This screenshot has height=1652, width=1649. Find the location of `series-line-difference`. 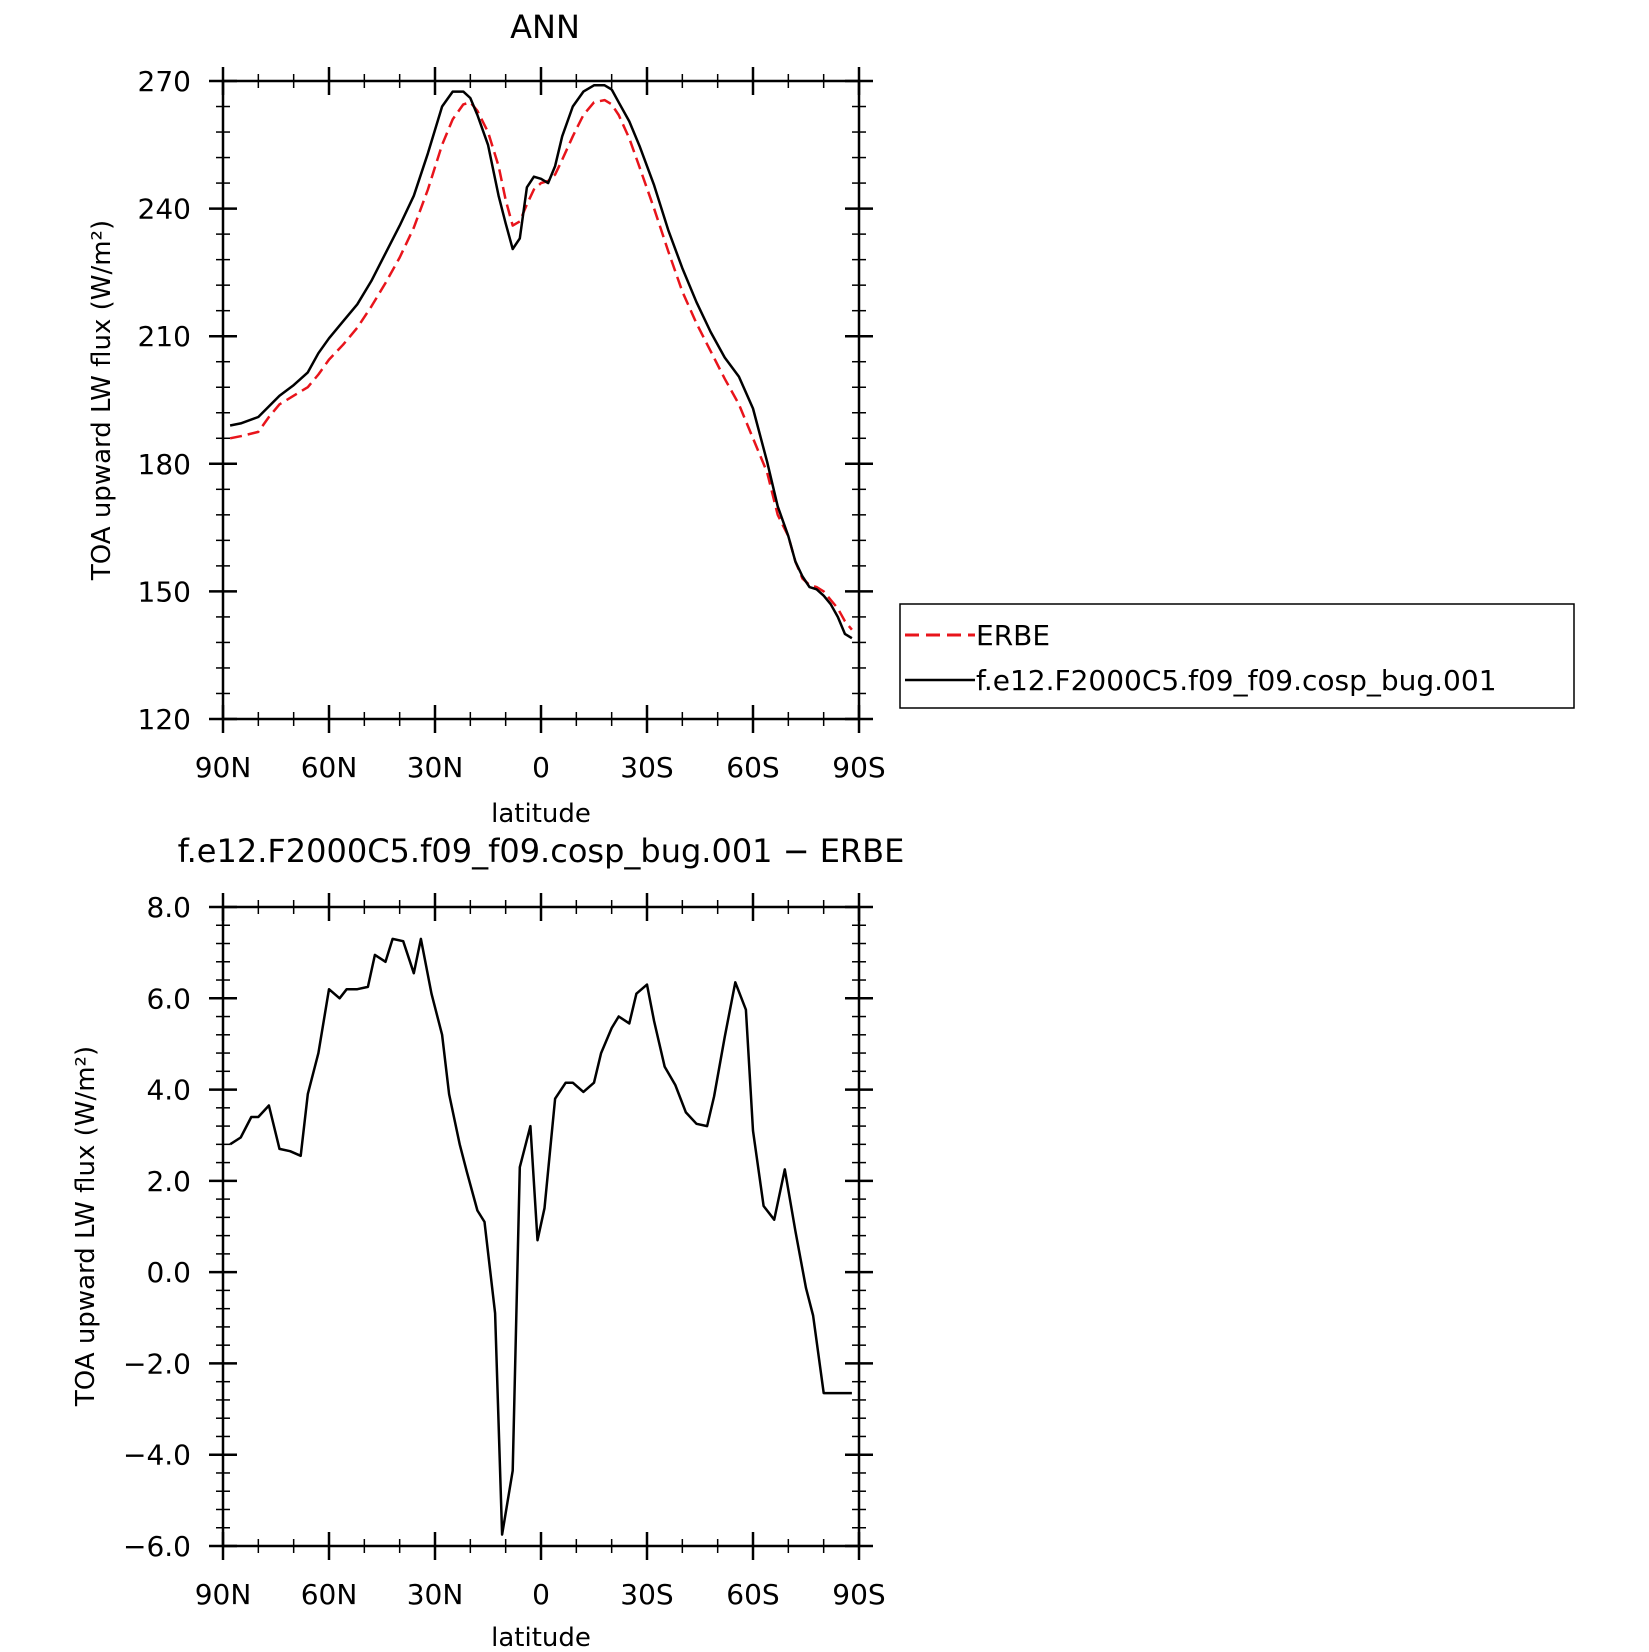

series-line-difference is located at coordinates (540, 1236).